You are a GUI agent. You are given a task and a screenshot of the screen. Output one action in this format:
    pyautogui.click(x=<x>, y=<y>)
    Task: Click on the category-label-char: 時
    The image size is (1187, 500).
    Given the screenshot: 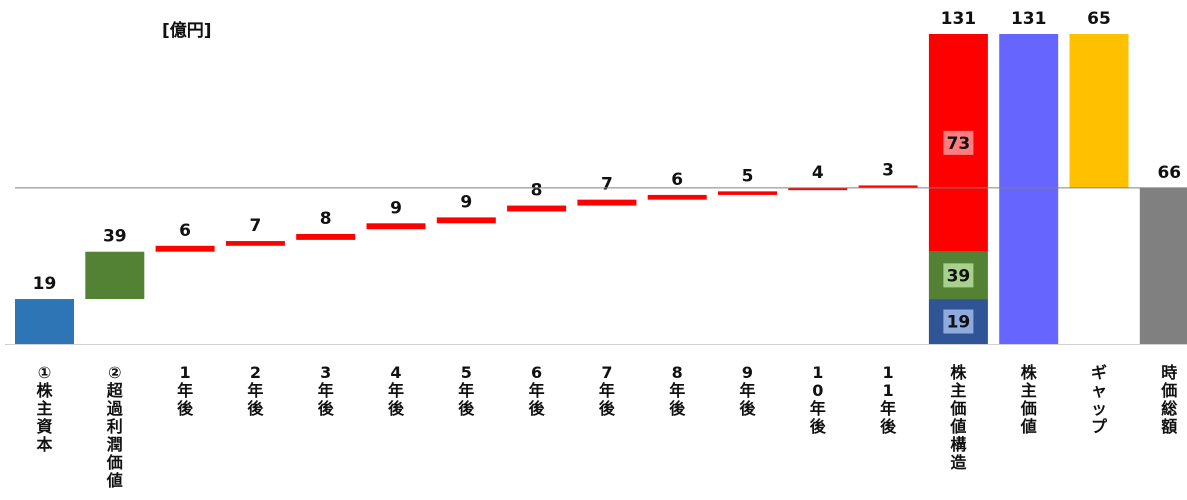 What is the action you would take?
    pyautogui.click(x=1169, y=372)
    